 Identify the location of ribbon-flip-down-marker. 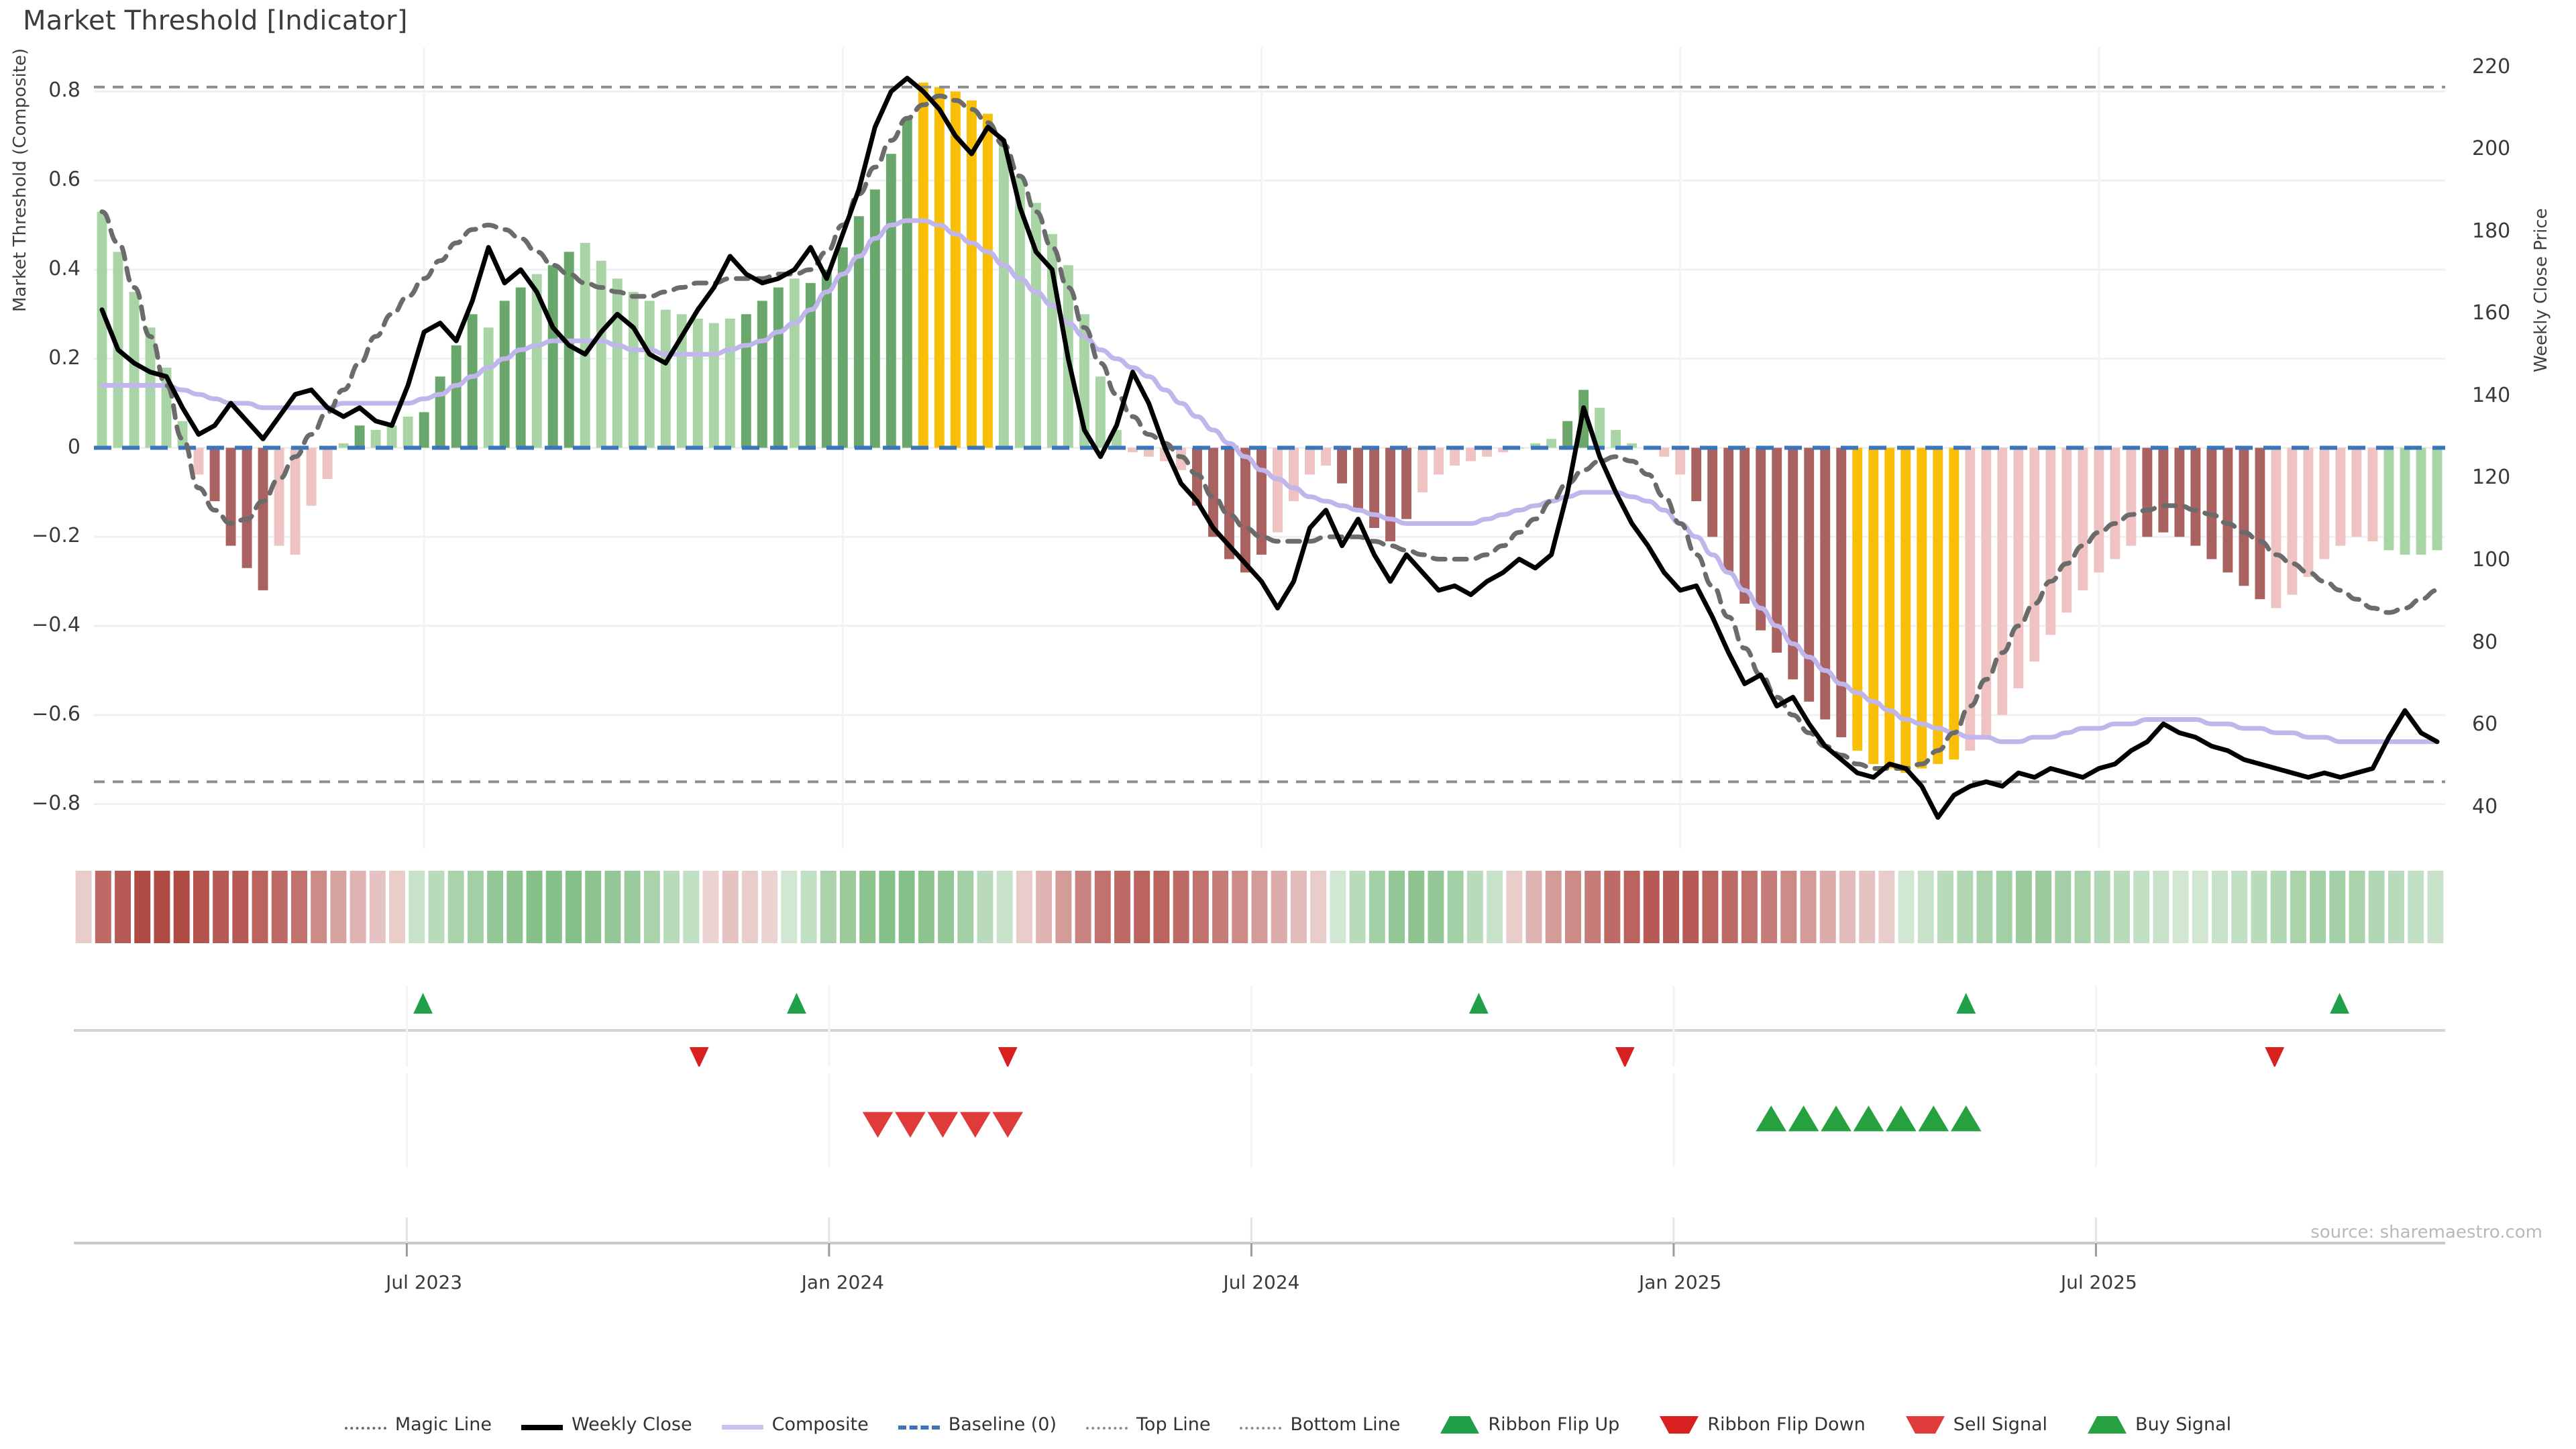
(699, 1057).